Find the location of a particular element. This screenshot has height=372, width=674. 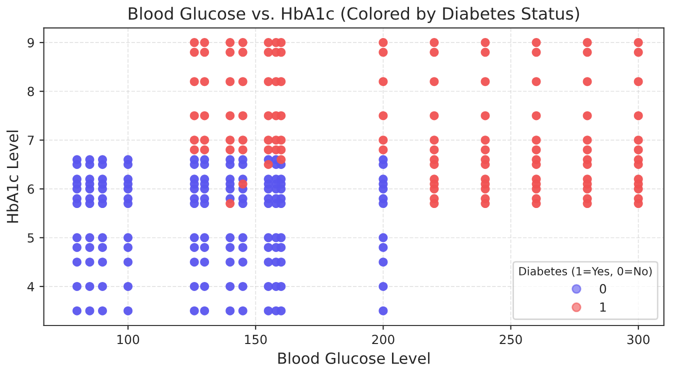

legend-title: Diabetes (1=Yes, 0=No) is located at coordinates (585, 271).